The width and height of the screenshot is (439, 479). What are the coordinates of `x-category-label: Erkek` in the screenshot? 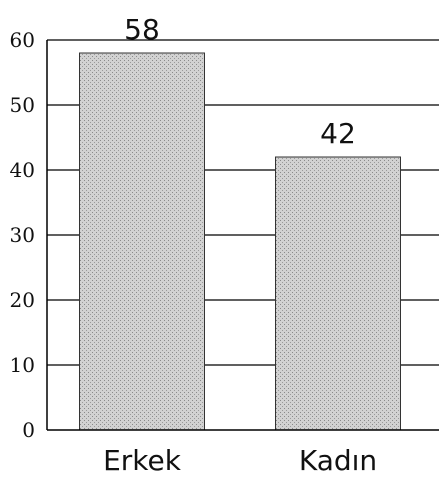 It's located at (142, 460).